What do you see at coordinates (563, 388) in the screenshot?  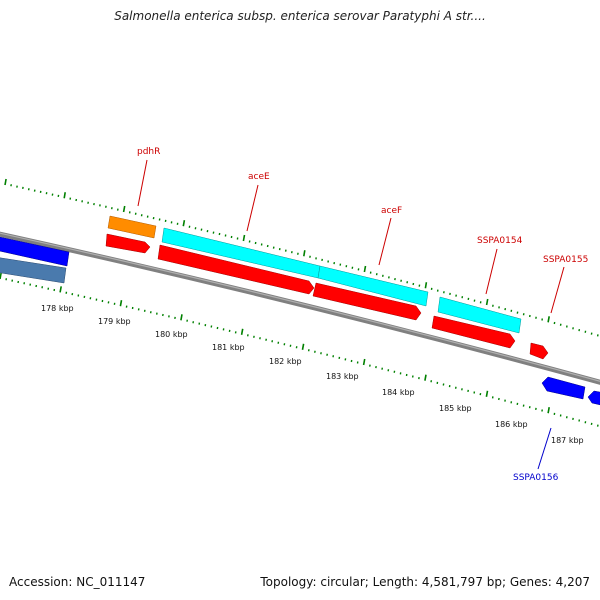 I see `cds-SSPA0156-blue` at bounding box center [563, 388].